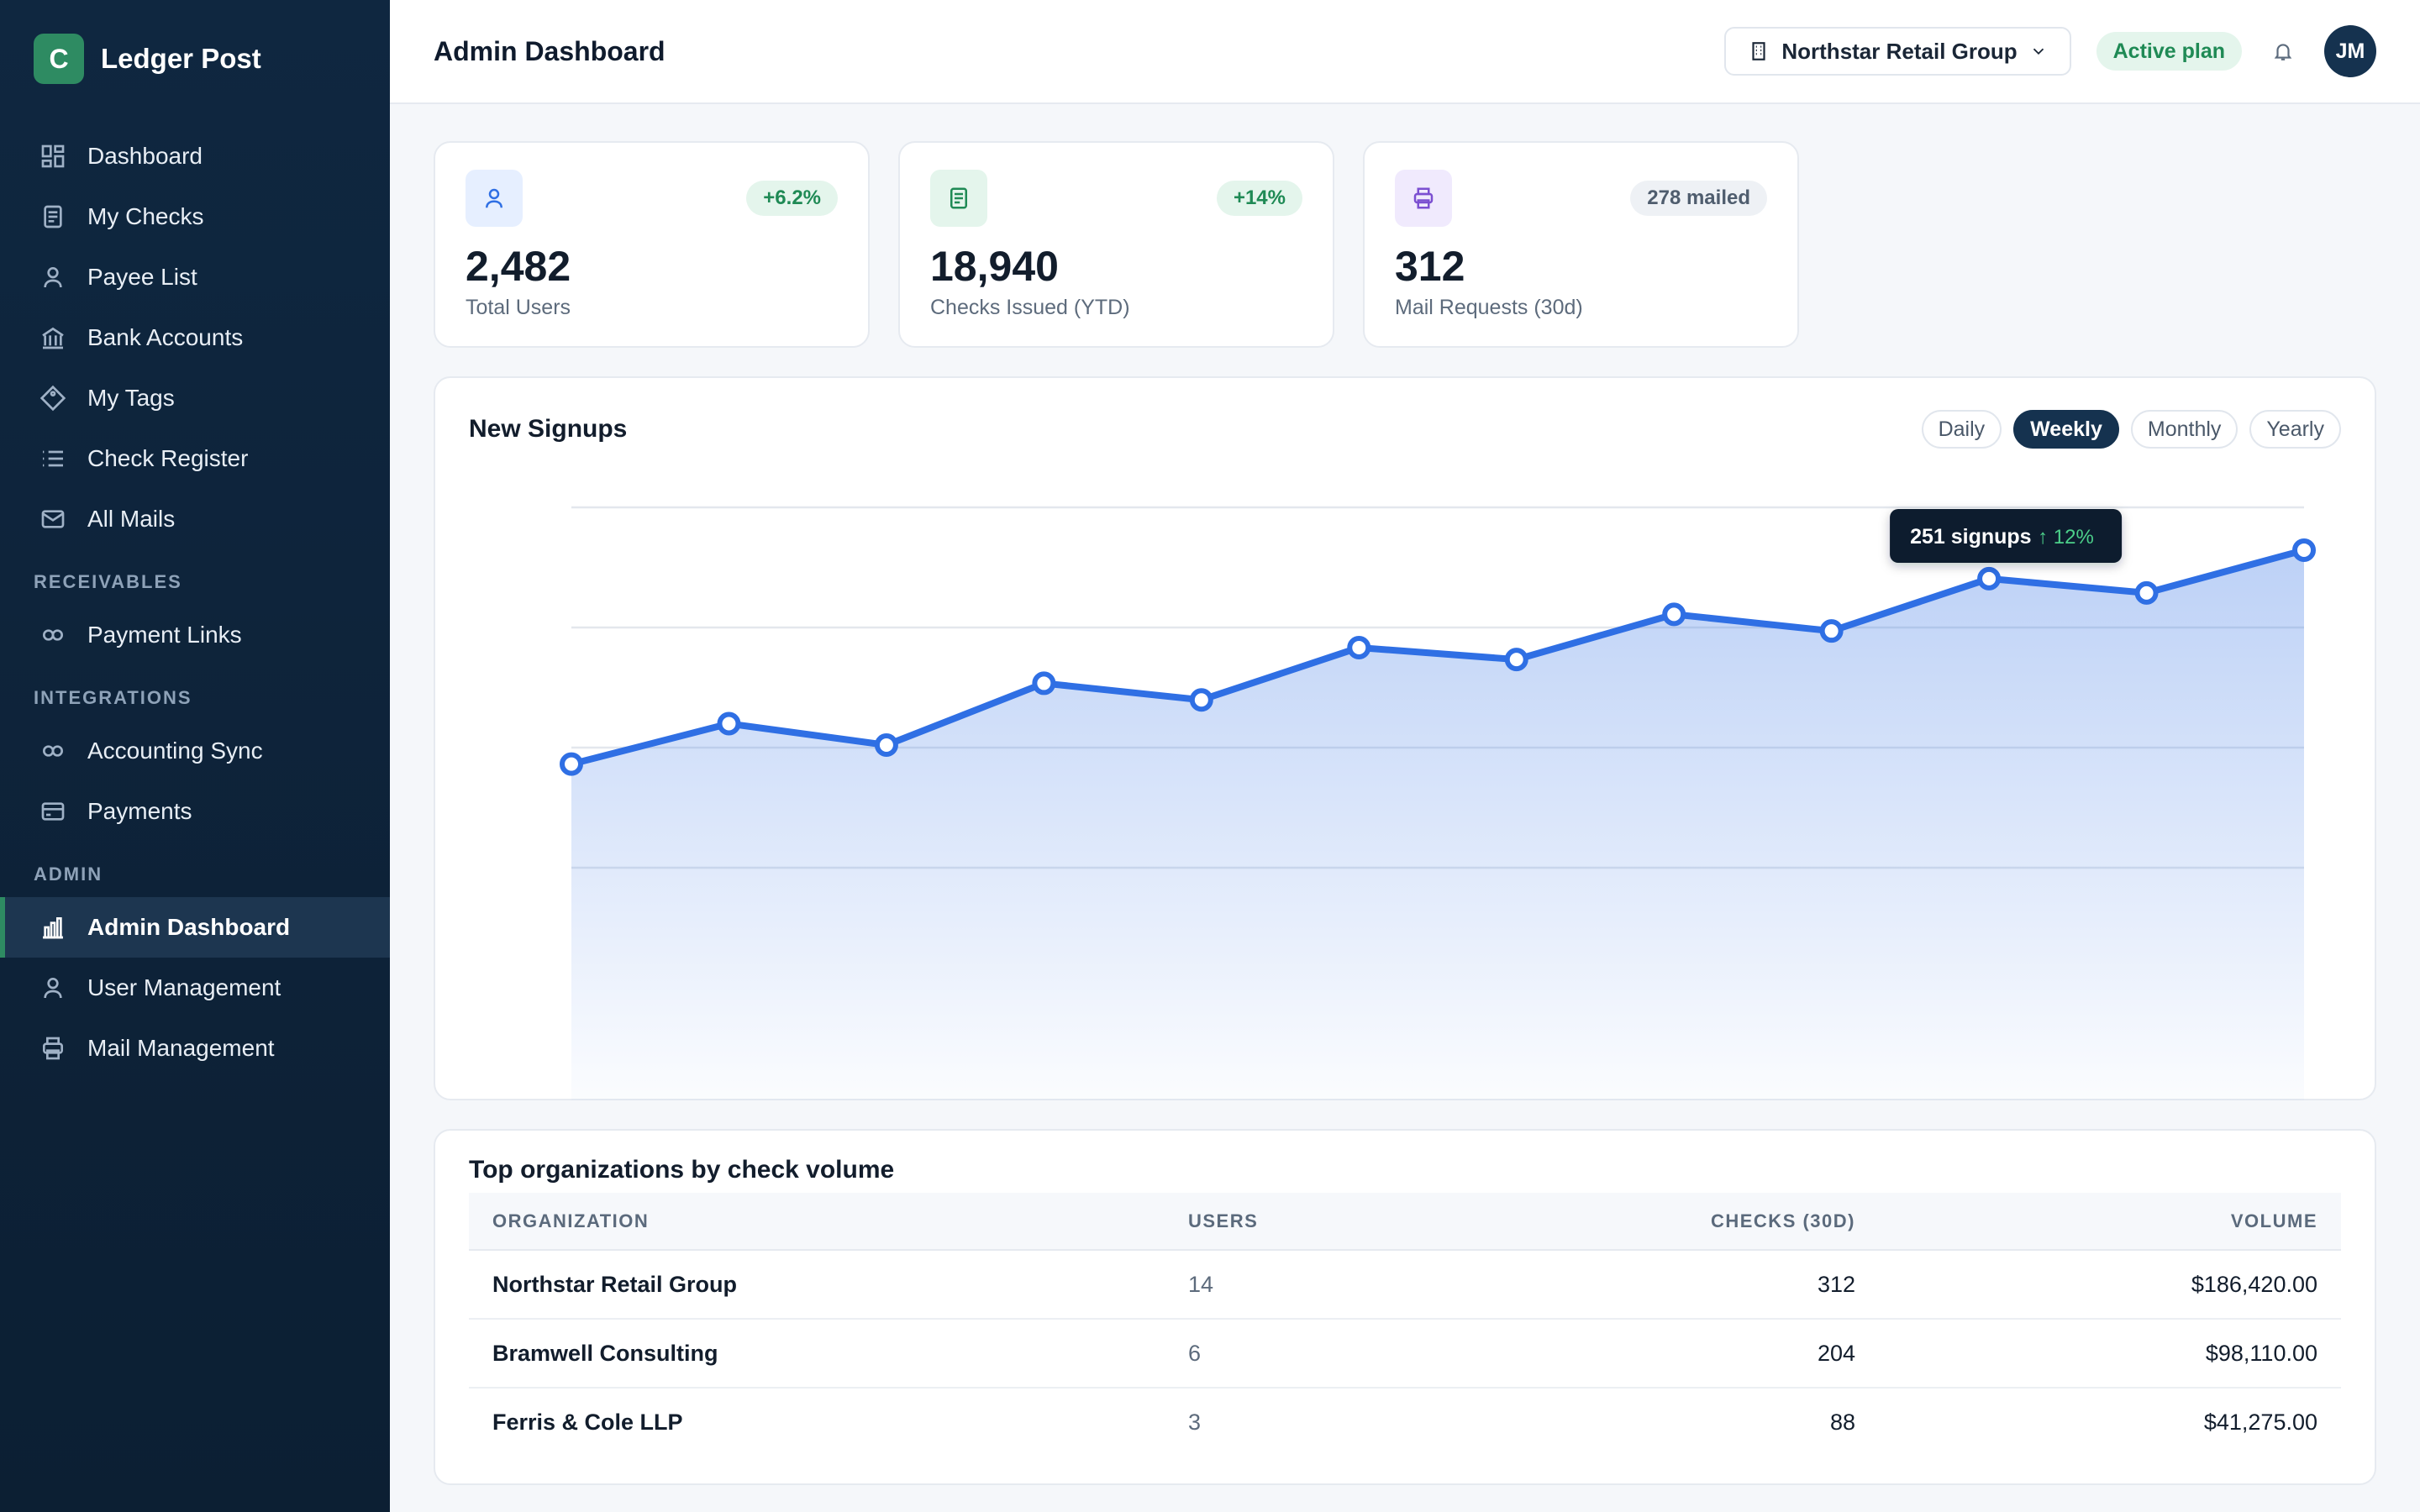  I want to click on cell-users: 6, so click(1303, 1354).